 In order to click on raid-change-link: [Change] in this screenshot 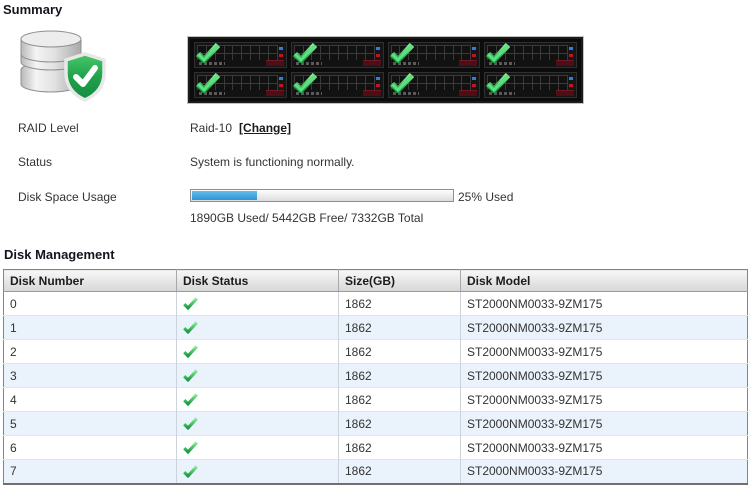, I will do `click(265, 128)`.